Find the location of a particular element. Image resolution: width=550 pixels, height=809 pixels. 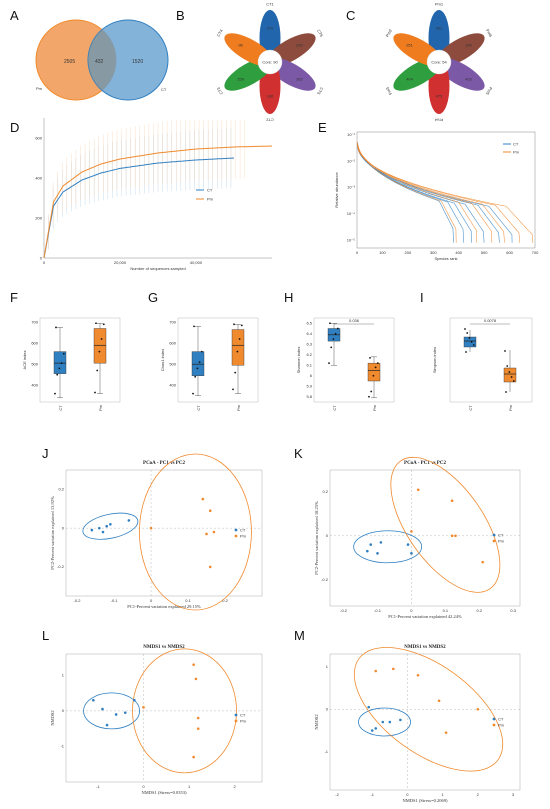

venn-count-overlap: 432 is located at coordinates (99, 62).